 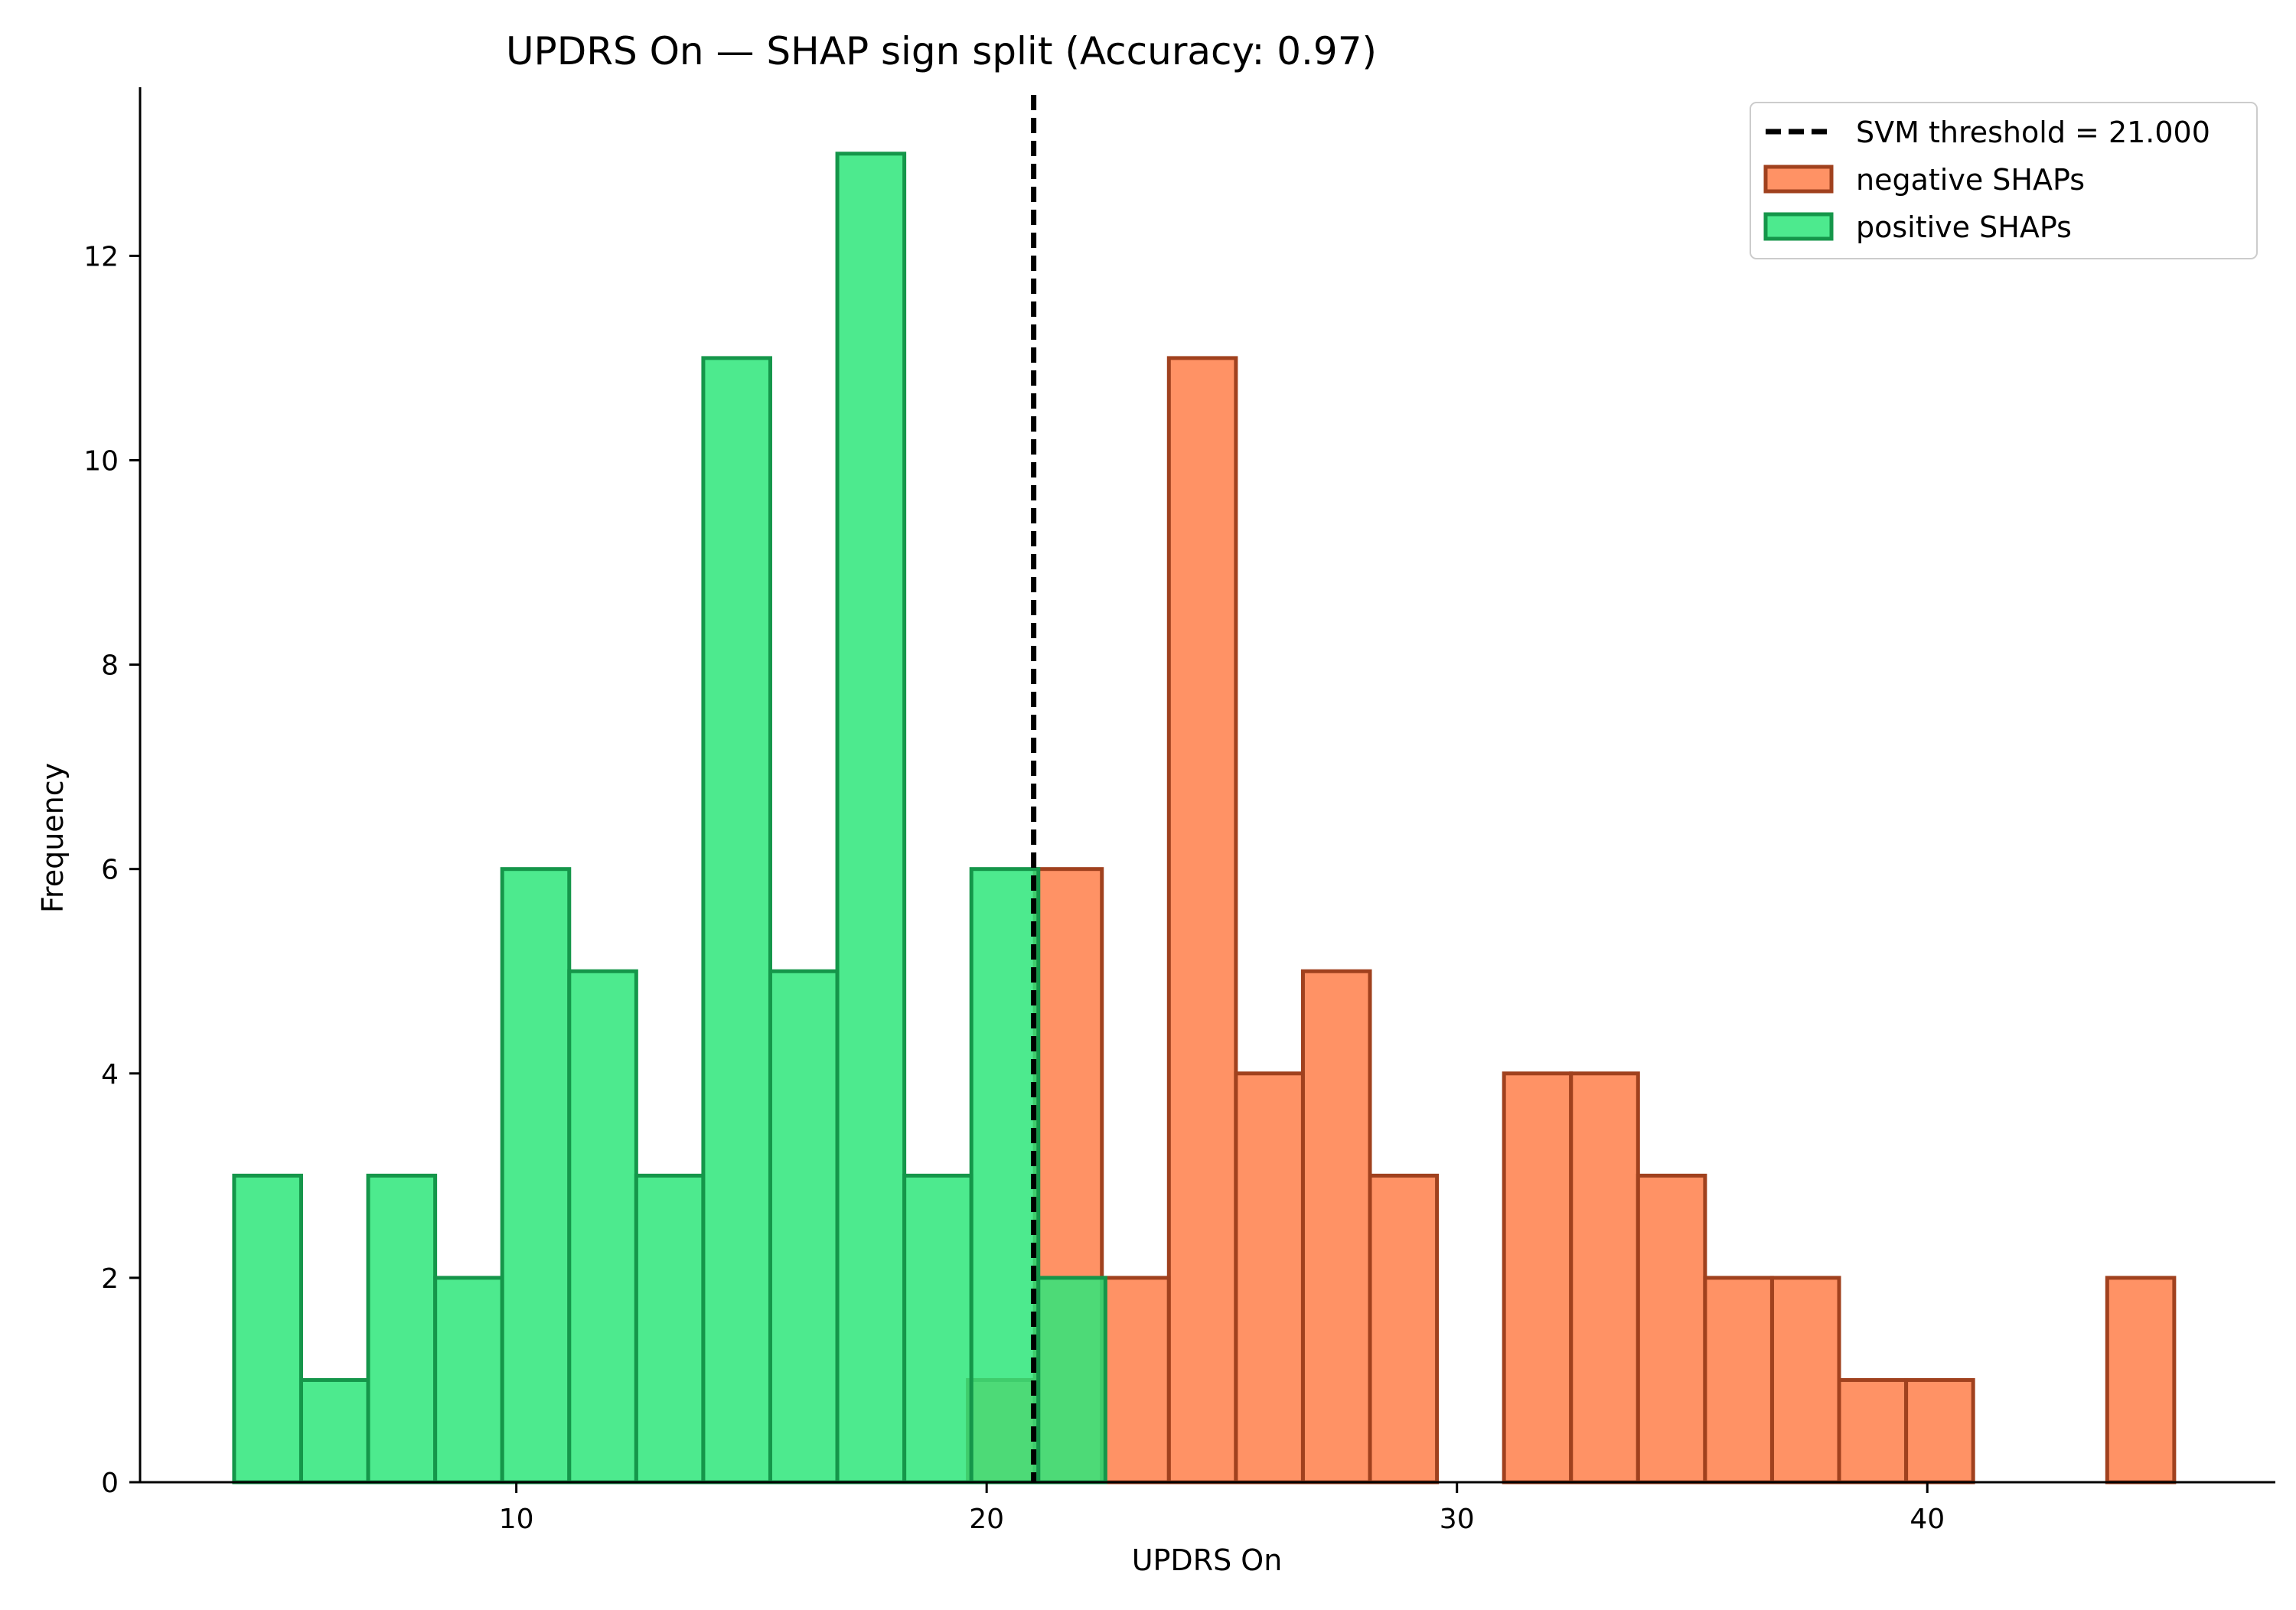 I want to click on y-tick-label: 10, so click(x=101, y=461).